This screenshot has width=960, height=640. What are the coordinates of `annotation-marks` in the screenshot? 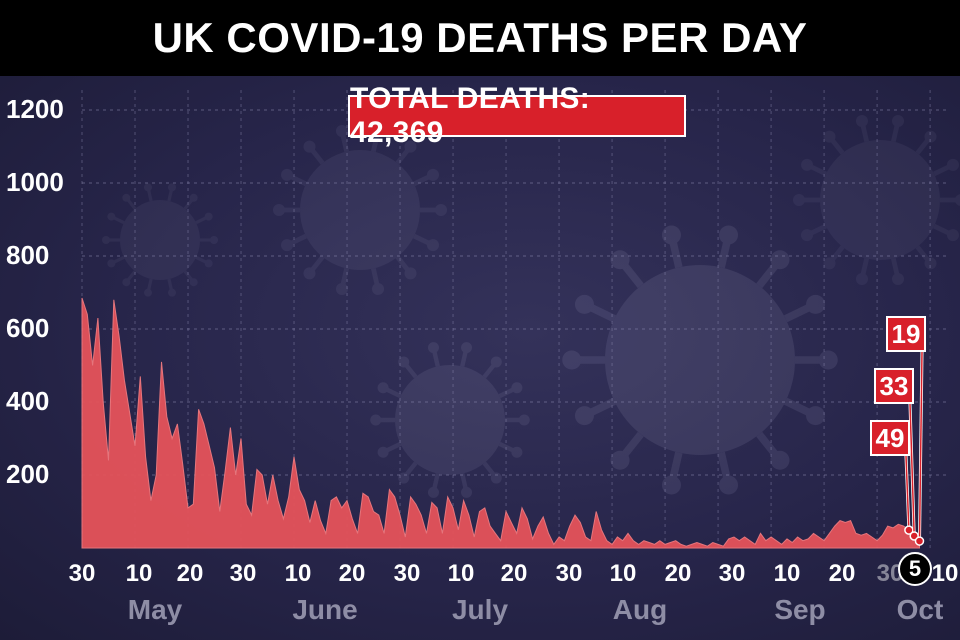 It's located at (914, 448).